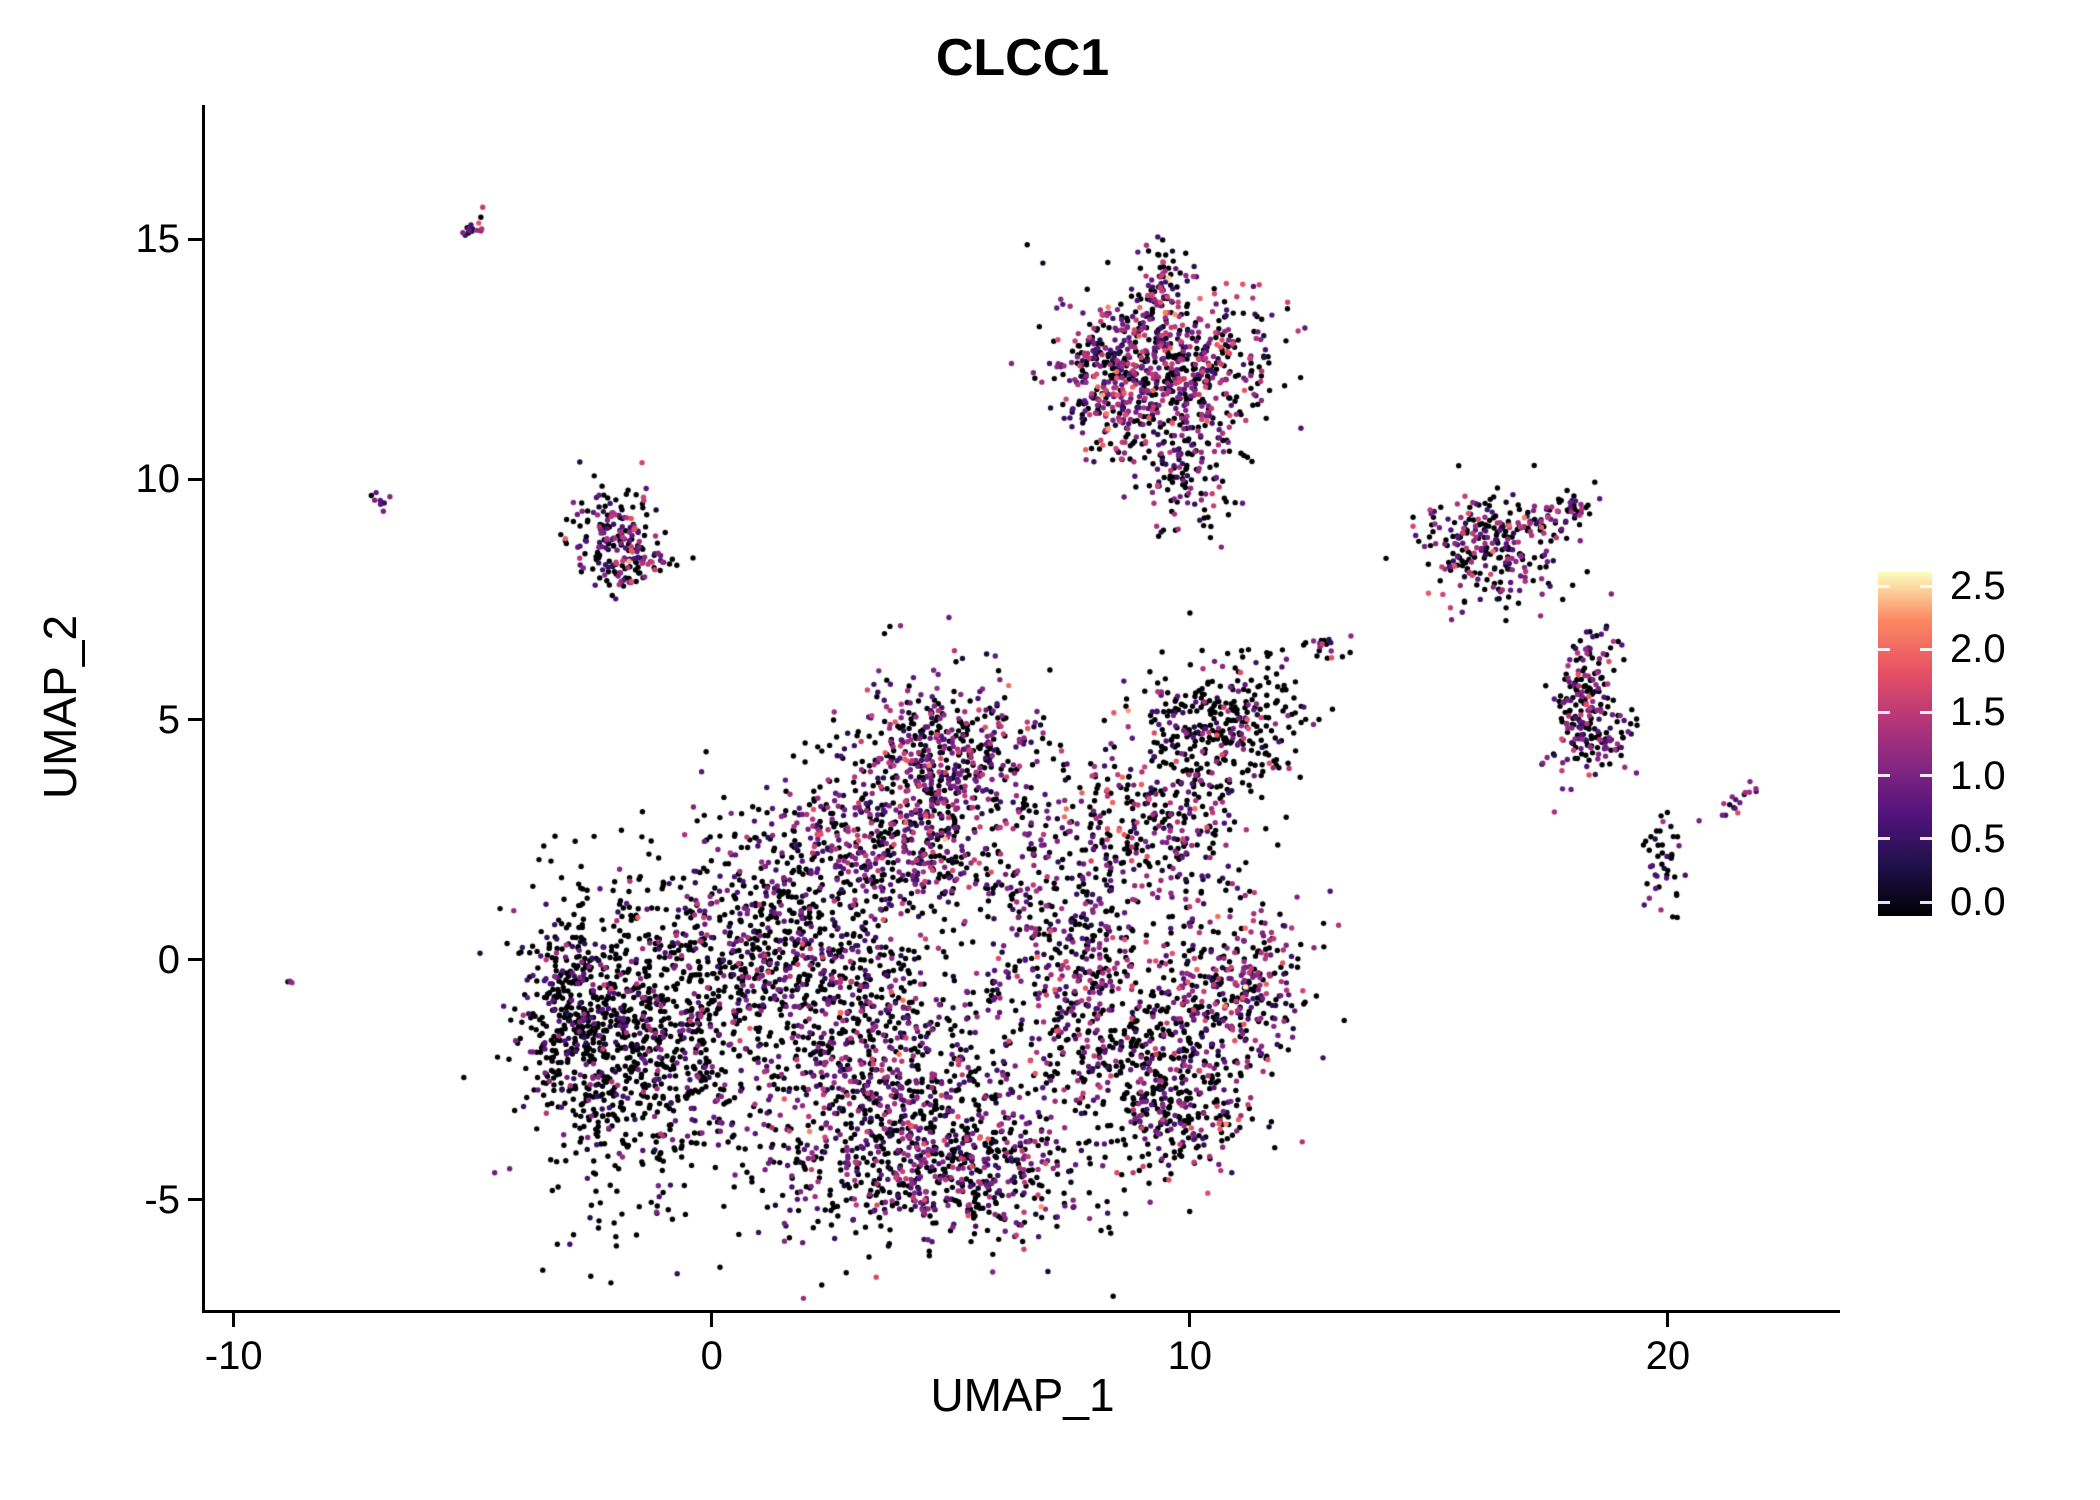 The width and height of the screenshot is (2100, 1500). Describe the element at coordinates (158, 479) in the screenshot. I see `y-tick-label: 10` at that location.